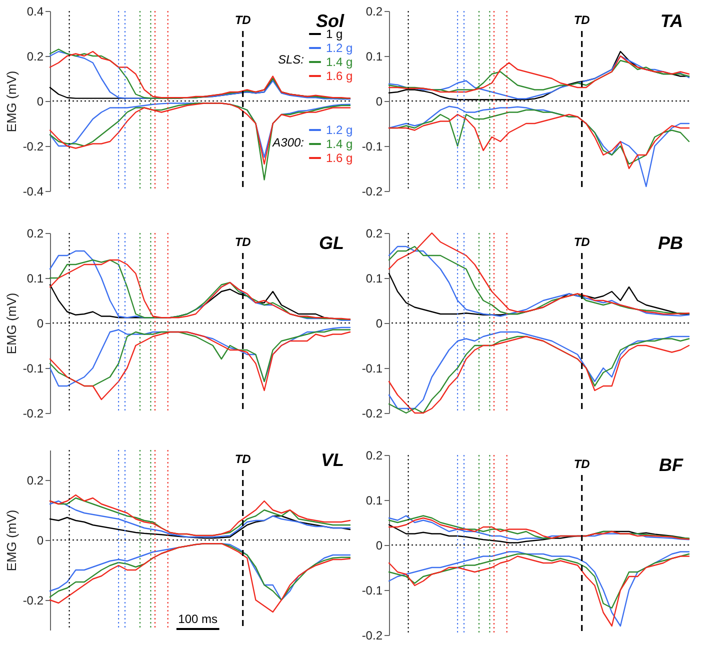  Describe the element at coordinates (291, 59) in the screenshot. I see `annotation: SLS:` at that location.